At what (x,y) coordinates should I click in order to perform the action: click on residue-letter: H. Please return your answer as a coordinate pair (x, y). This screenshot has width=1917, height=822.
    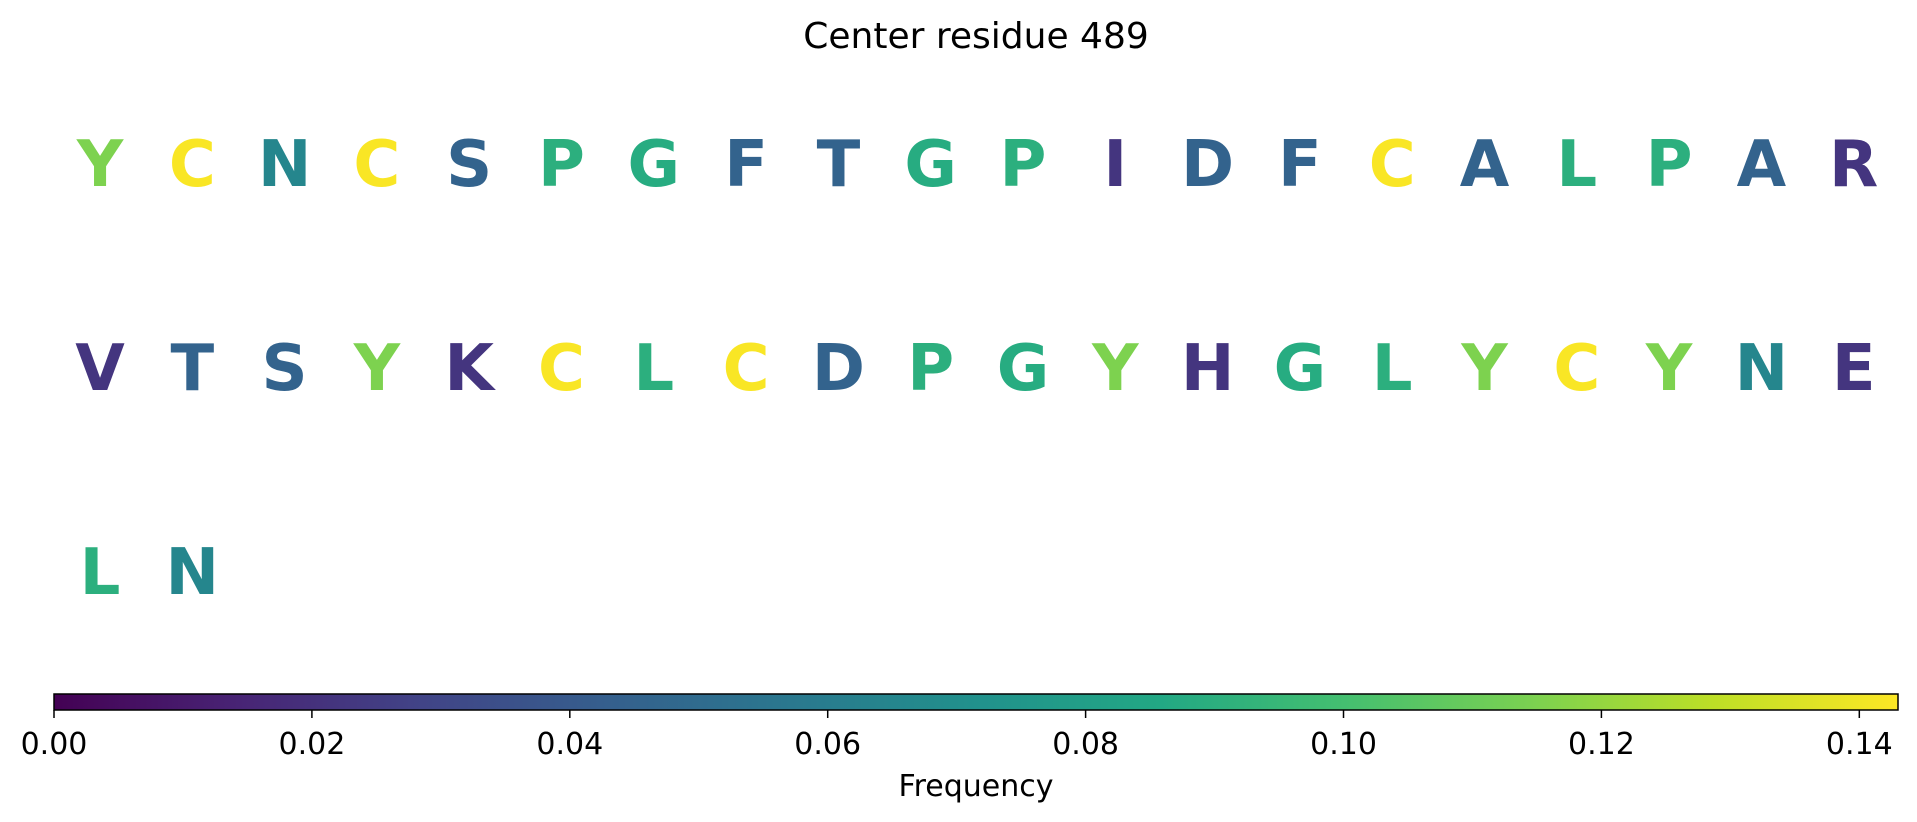
    Looking at the image, I should click on (1208, 369).